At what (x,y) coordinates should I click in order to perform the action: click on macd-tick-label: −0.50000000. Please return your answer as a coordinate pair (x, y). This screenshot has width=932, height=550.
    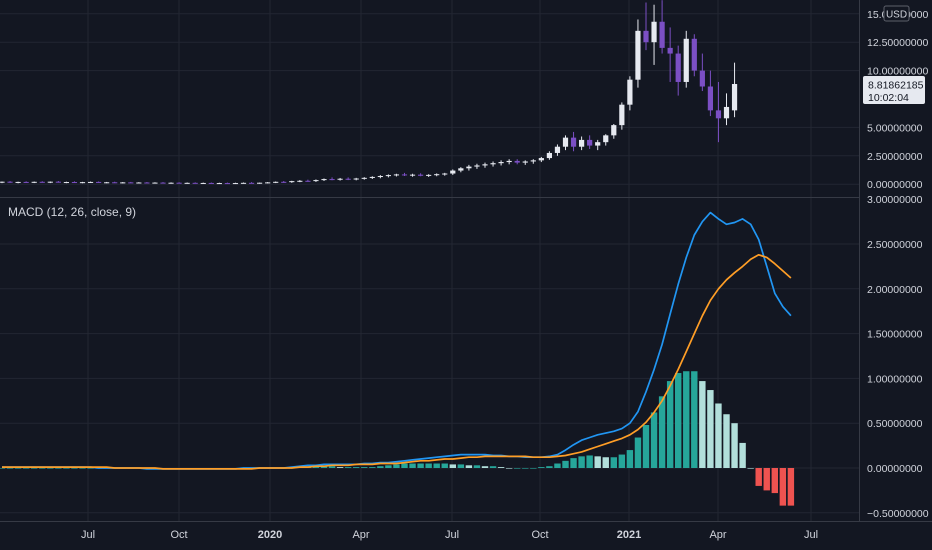
    Looking at the image, I should click on (898, 514).